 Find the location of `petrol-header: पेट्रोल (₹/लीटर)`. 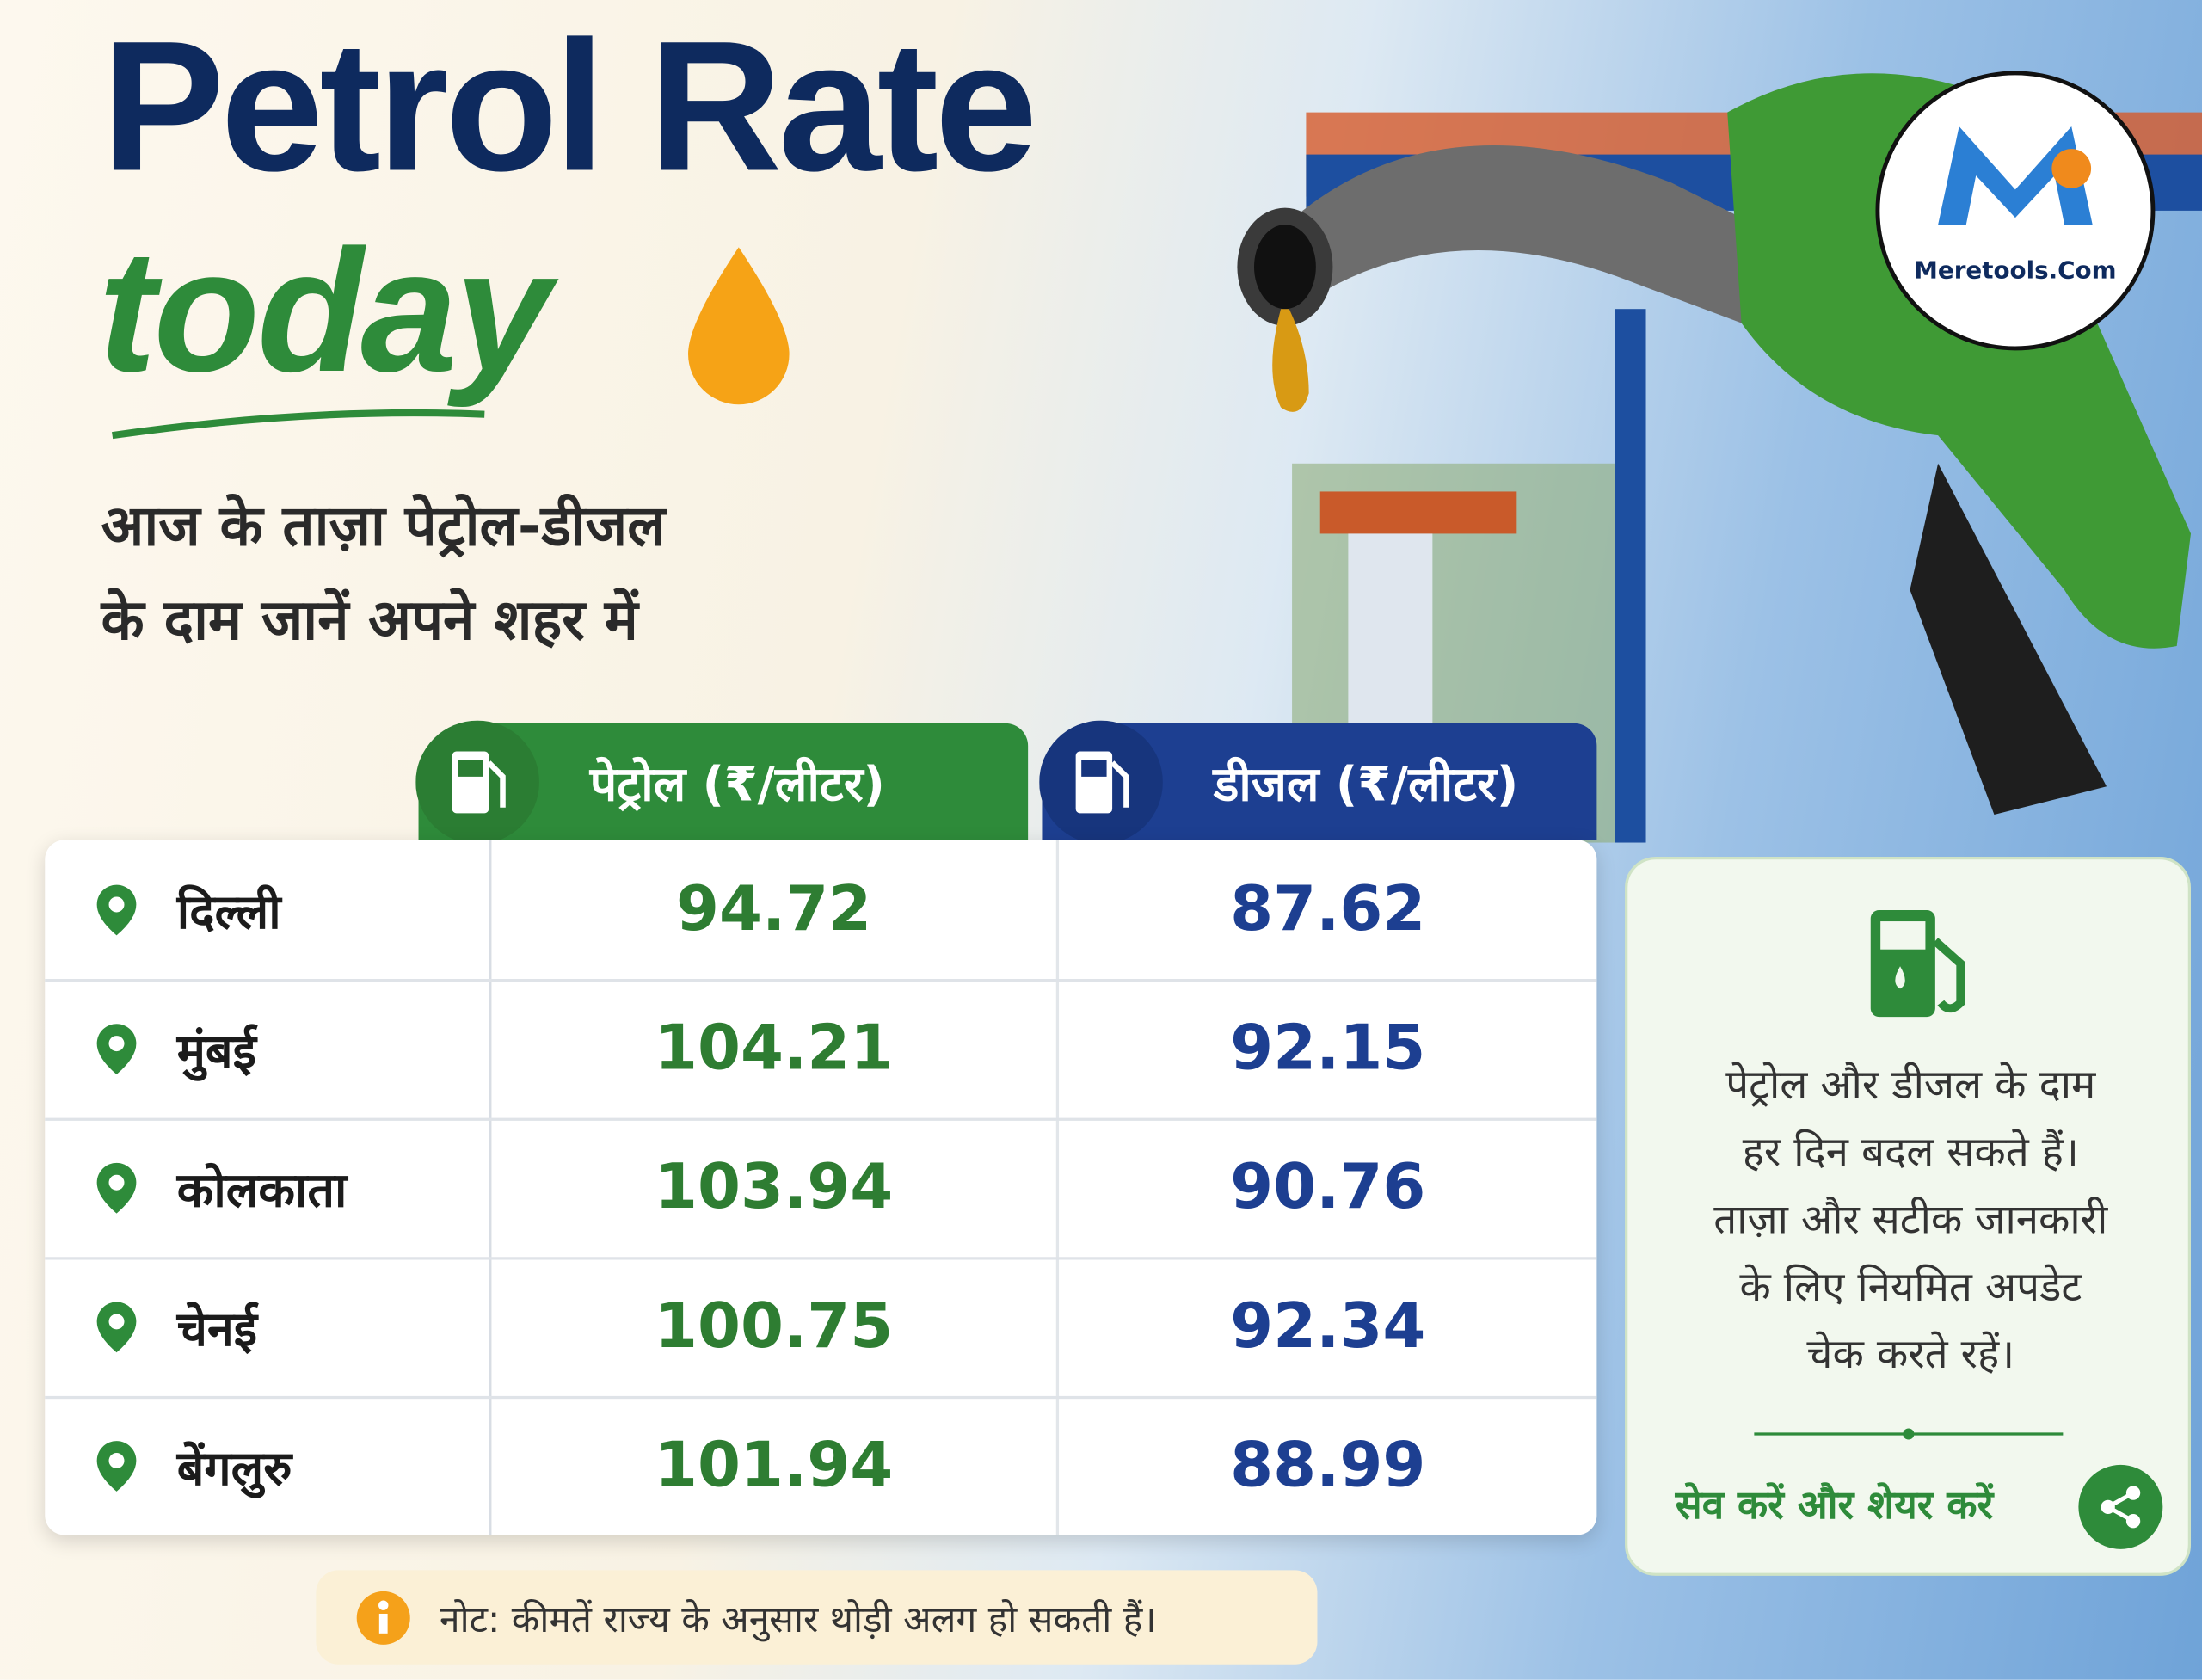

petrol-header: पेट्रोल (₹/लीटर) is located at coordinates (722, 782).